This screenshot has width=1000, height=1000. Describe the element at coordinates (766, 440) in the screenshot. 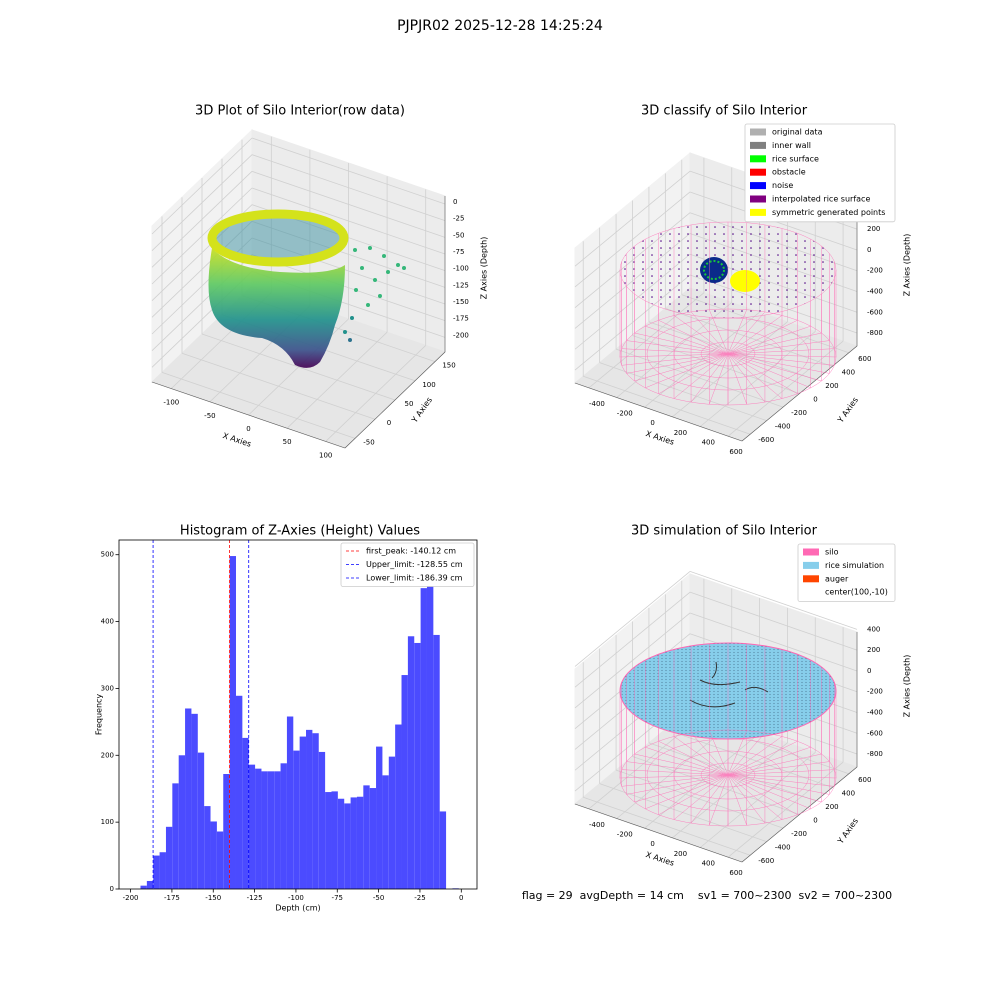

I see `y-tick-label: -600` at that location.